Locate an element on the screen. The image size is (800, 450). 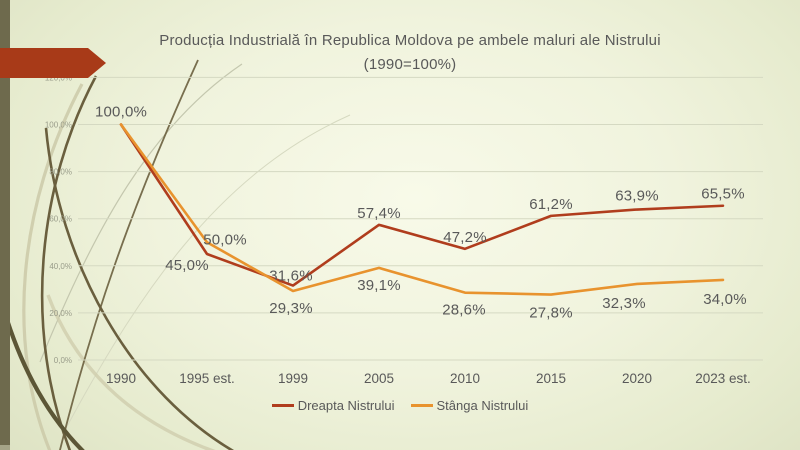
x-axis-category-label: 2023 est. is located at coordinates (723, 378).